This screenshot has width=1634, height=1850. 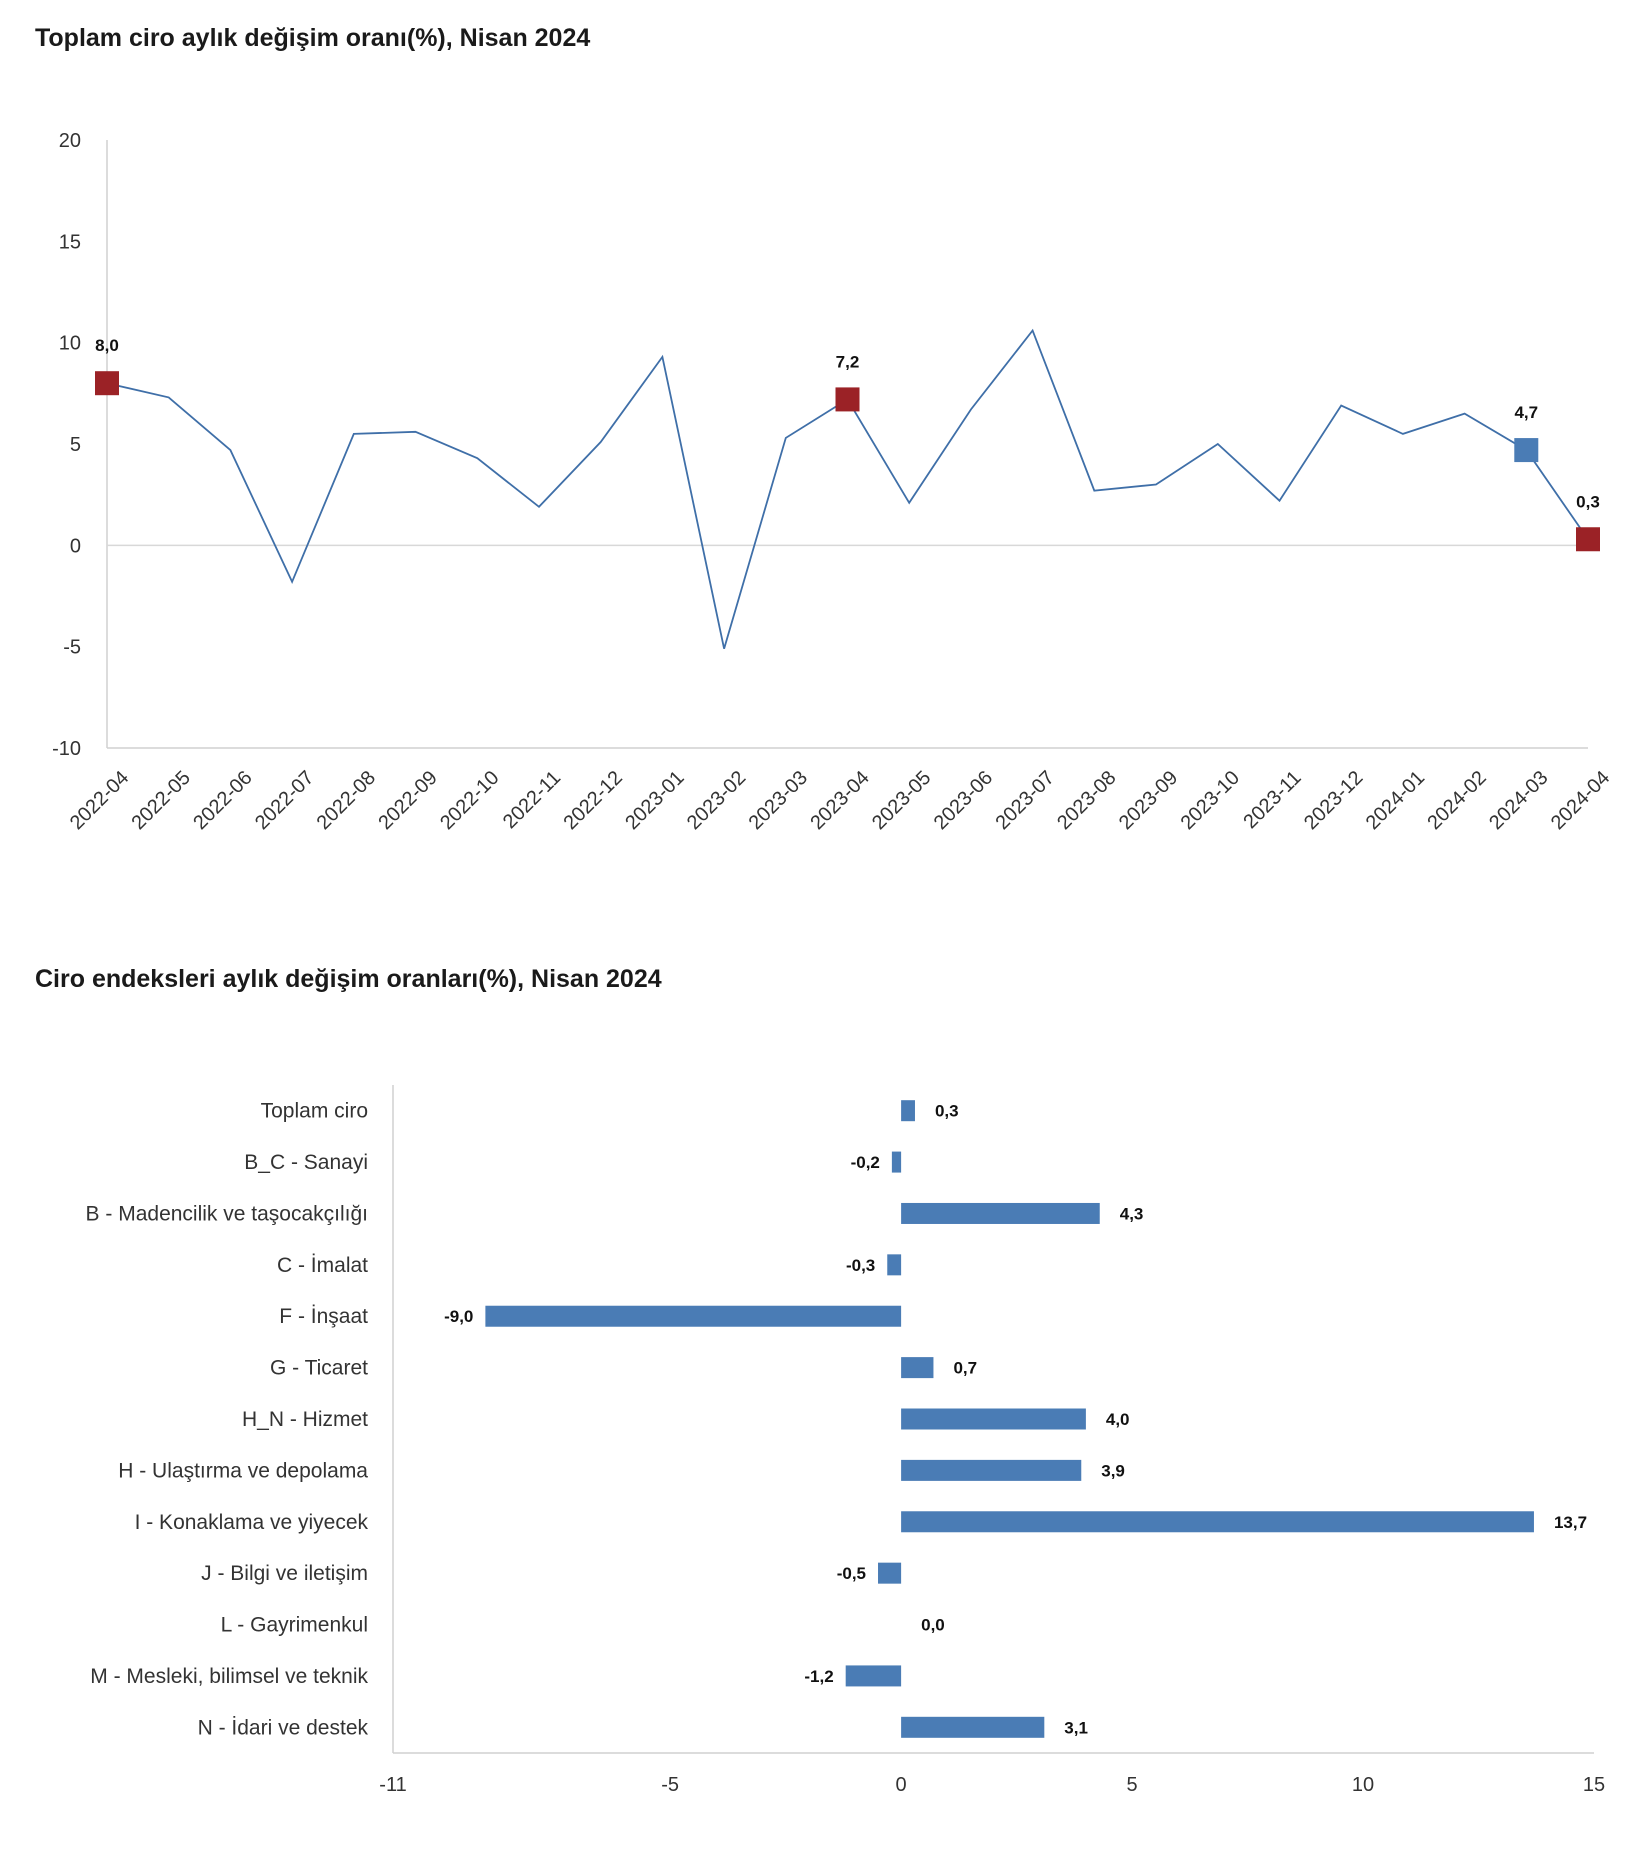 I want to click on category-label: Toplam ciro, so click(x=314, y=1111).